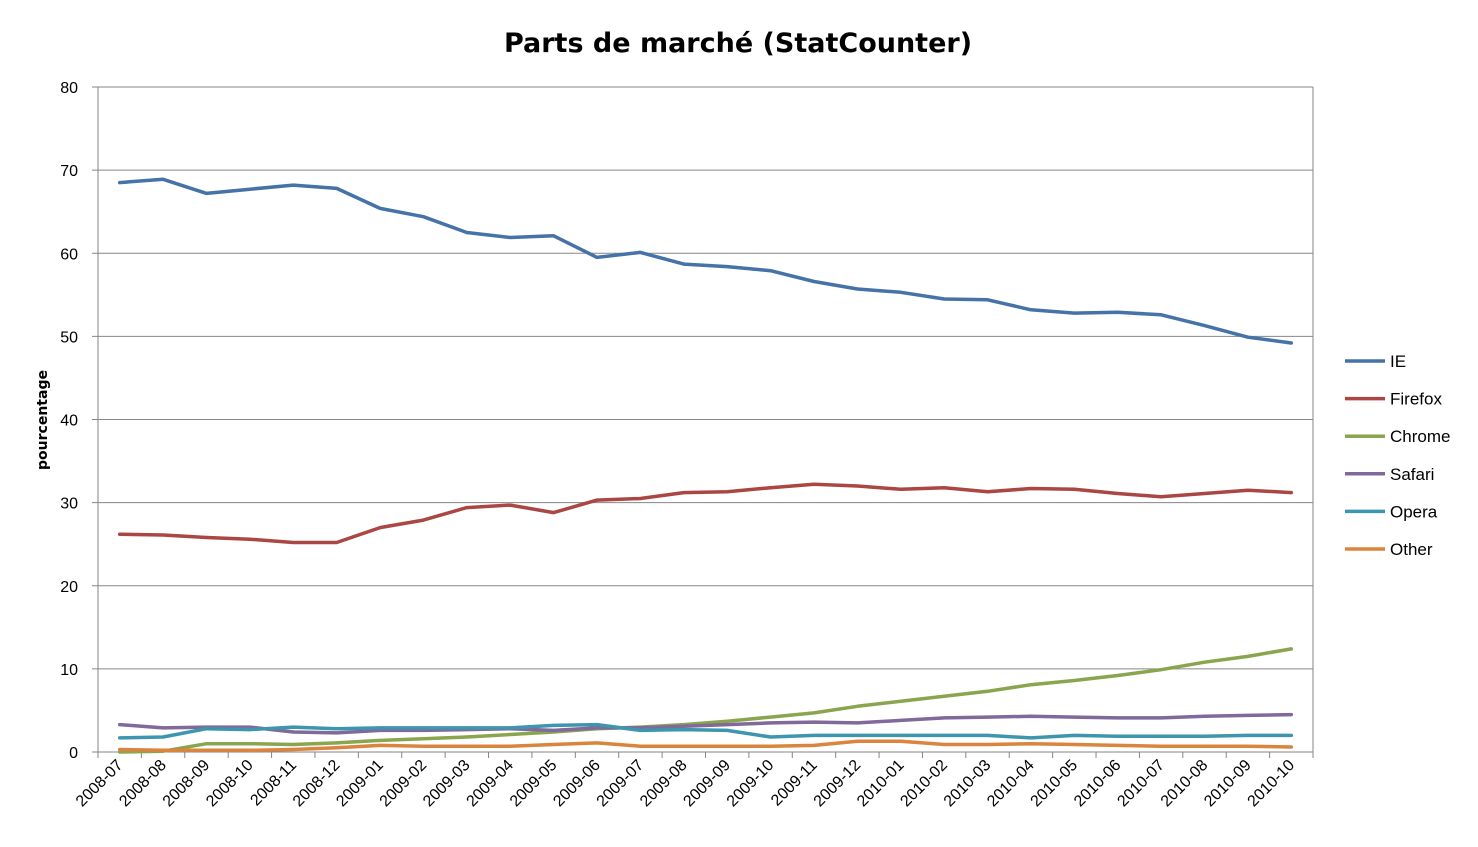 Image resolution: width=1478 pixels, height=847 pixels. I want to click on x-tick-label: 2009-08, so click(664, 784).